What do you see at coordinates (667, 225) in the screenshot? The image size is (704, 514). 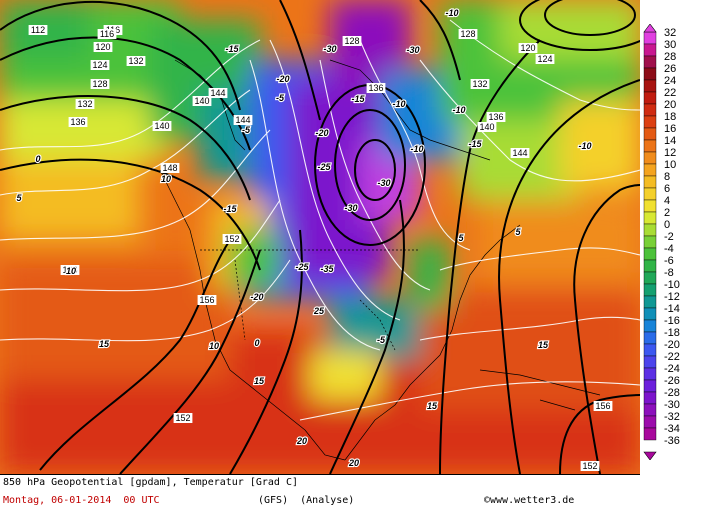 I see `legend-tick-label: 0` at bounding box center [667, 225].